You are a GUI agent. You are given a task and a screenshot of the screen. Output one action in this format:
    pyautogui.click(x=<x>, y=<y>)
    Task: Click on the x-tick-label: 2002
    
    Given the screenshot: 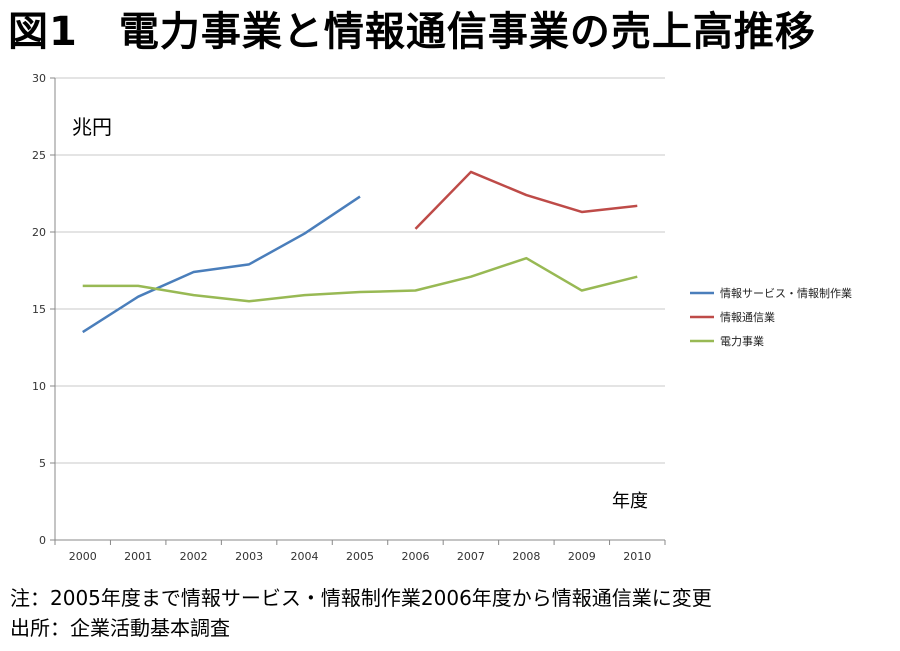 What is the action you would take?
    pyautogui.click(x=194, y=556)
    